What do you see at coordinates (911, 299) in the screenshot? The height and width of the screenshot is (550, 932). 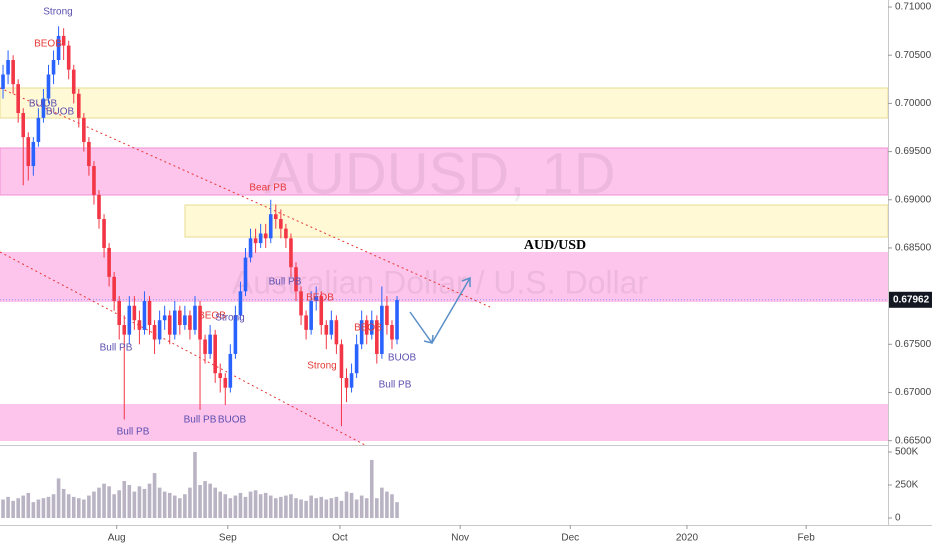 I see `last-price-label: 0.67962` at bounding box center [911, 299].